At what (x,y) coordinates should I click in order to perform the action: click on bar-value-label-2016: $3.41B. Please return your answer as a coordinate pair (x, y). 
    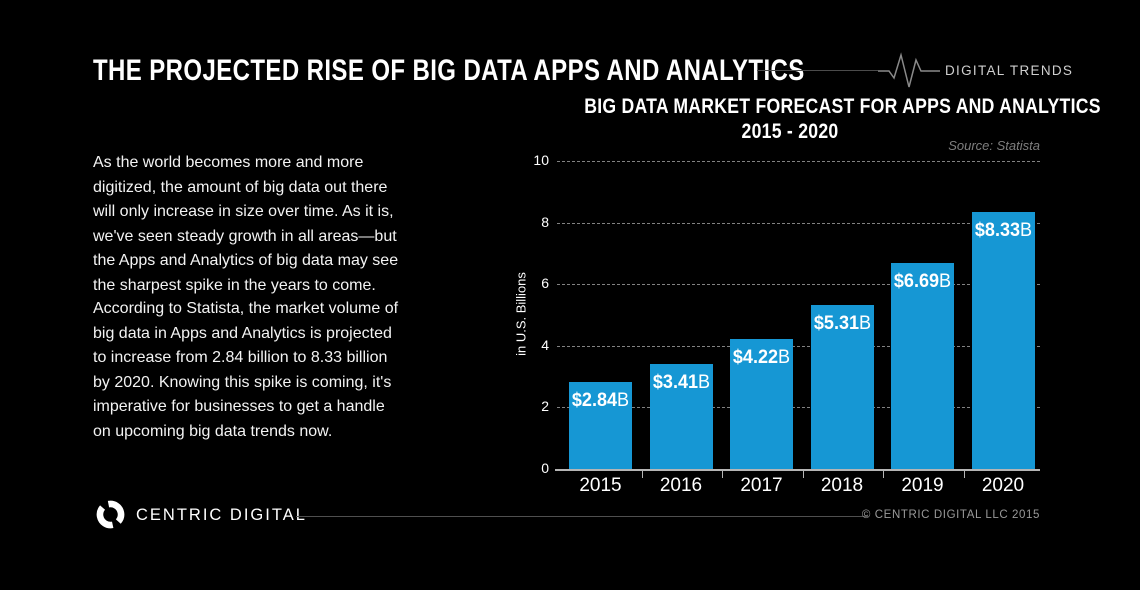
    Looking at the image, I should click on (681, 382).